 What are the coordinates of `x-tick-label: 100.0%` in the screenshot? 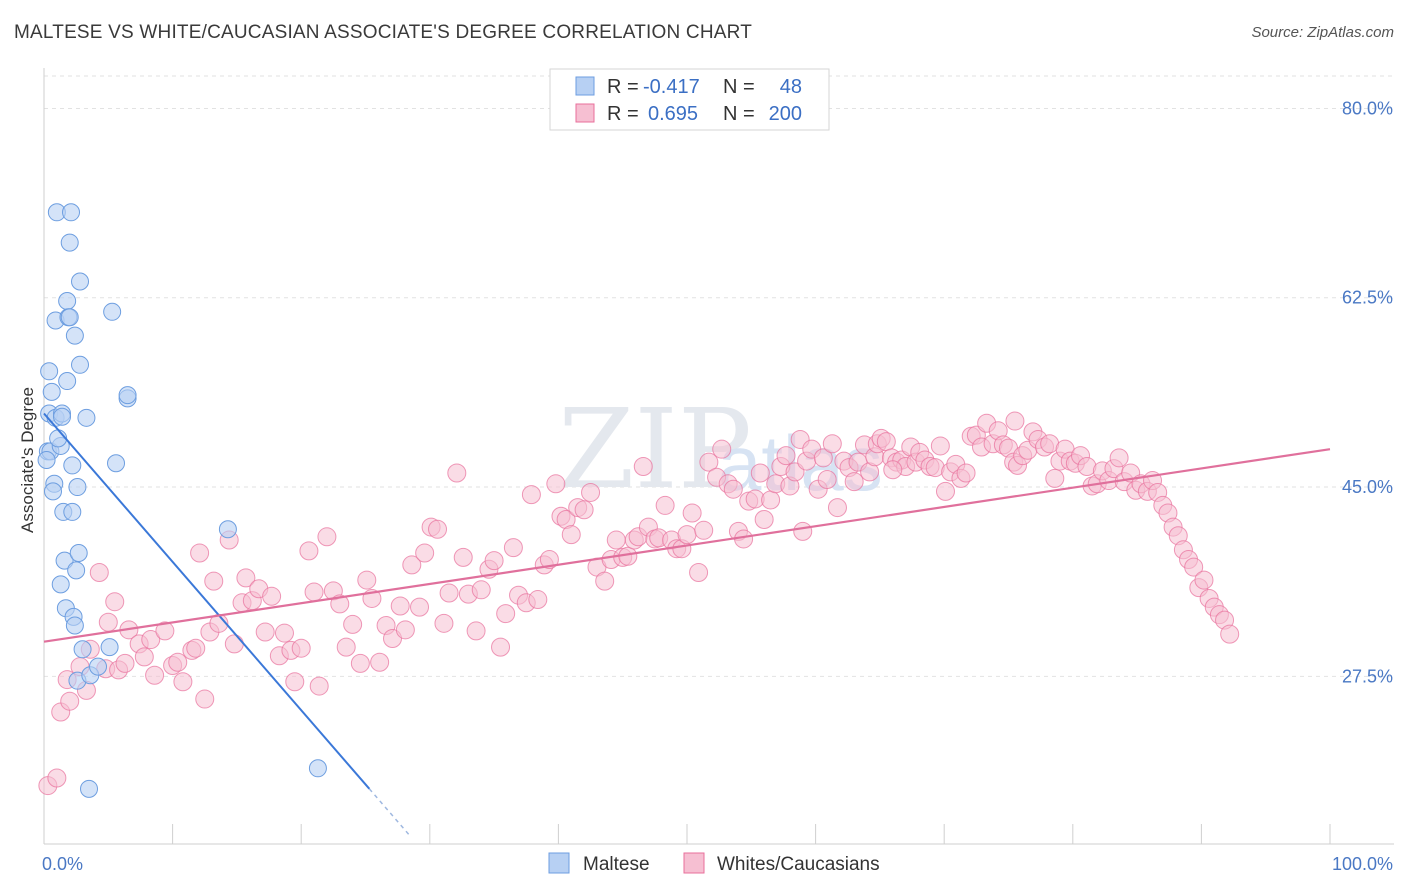 It's located at (1362, 864).